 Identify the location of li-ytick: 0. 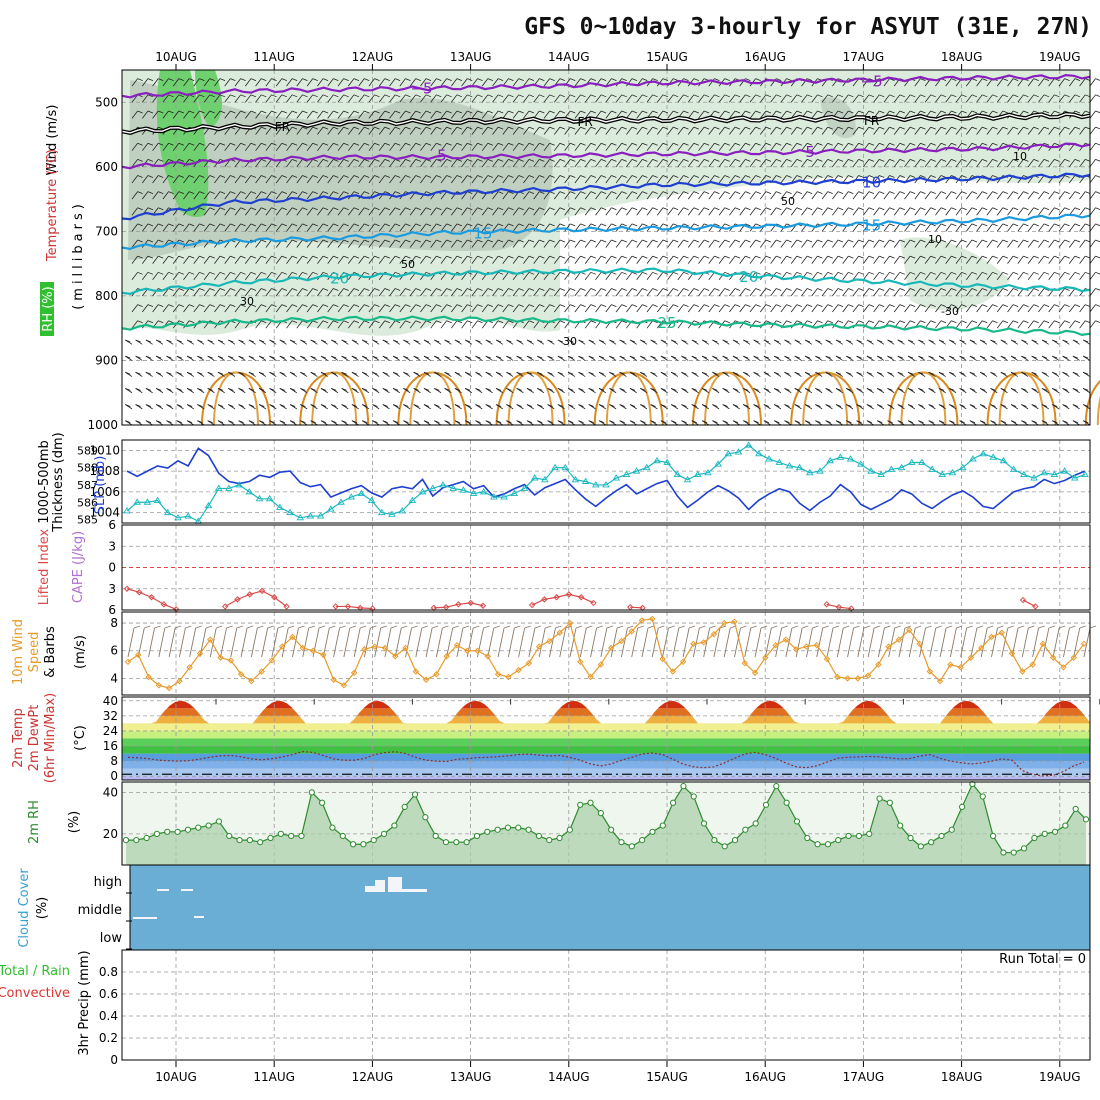
(112, 568).